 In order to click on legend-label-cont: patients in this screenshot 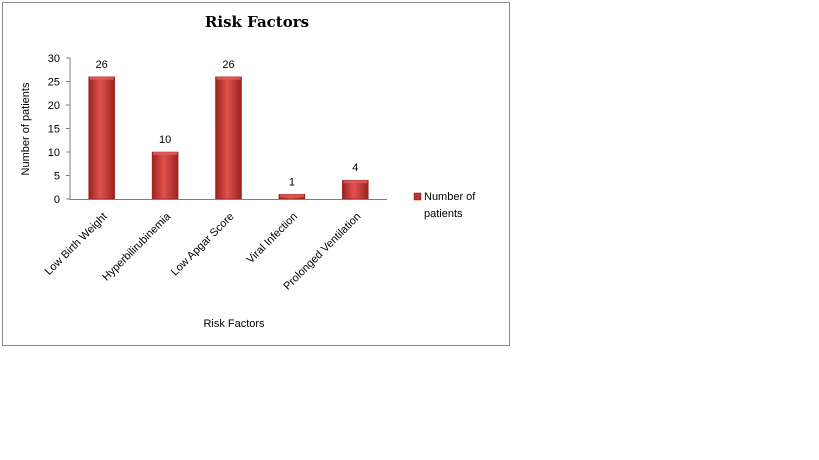, I will do `click(443, 214)`.